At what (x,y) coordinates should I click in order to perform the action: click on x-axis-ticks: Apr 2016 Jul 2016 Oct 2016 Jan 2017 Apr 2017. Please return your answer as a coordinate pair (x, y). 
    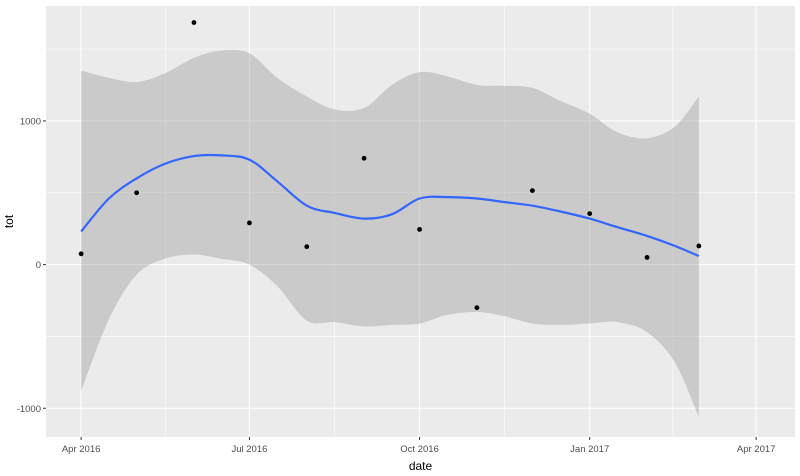
    Looking at the image, I should click on (419, 446).